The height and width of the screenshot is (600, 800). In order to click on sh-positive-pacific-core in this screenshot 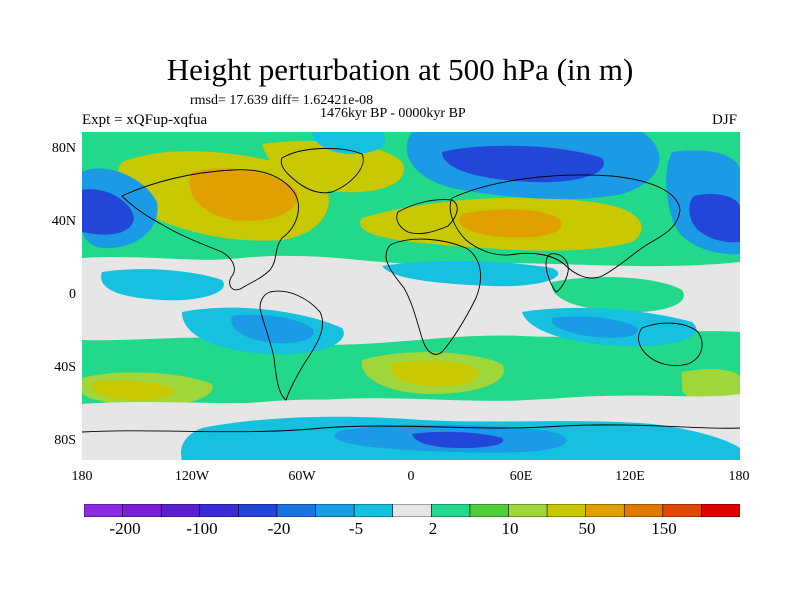, I will do `click(133, 390)`.